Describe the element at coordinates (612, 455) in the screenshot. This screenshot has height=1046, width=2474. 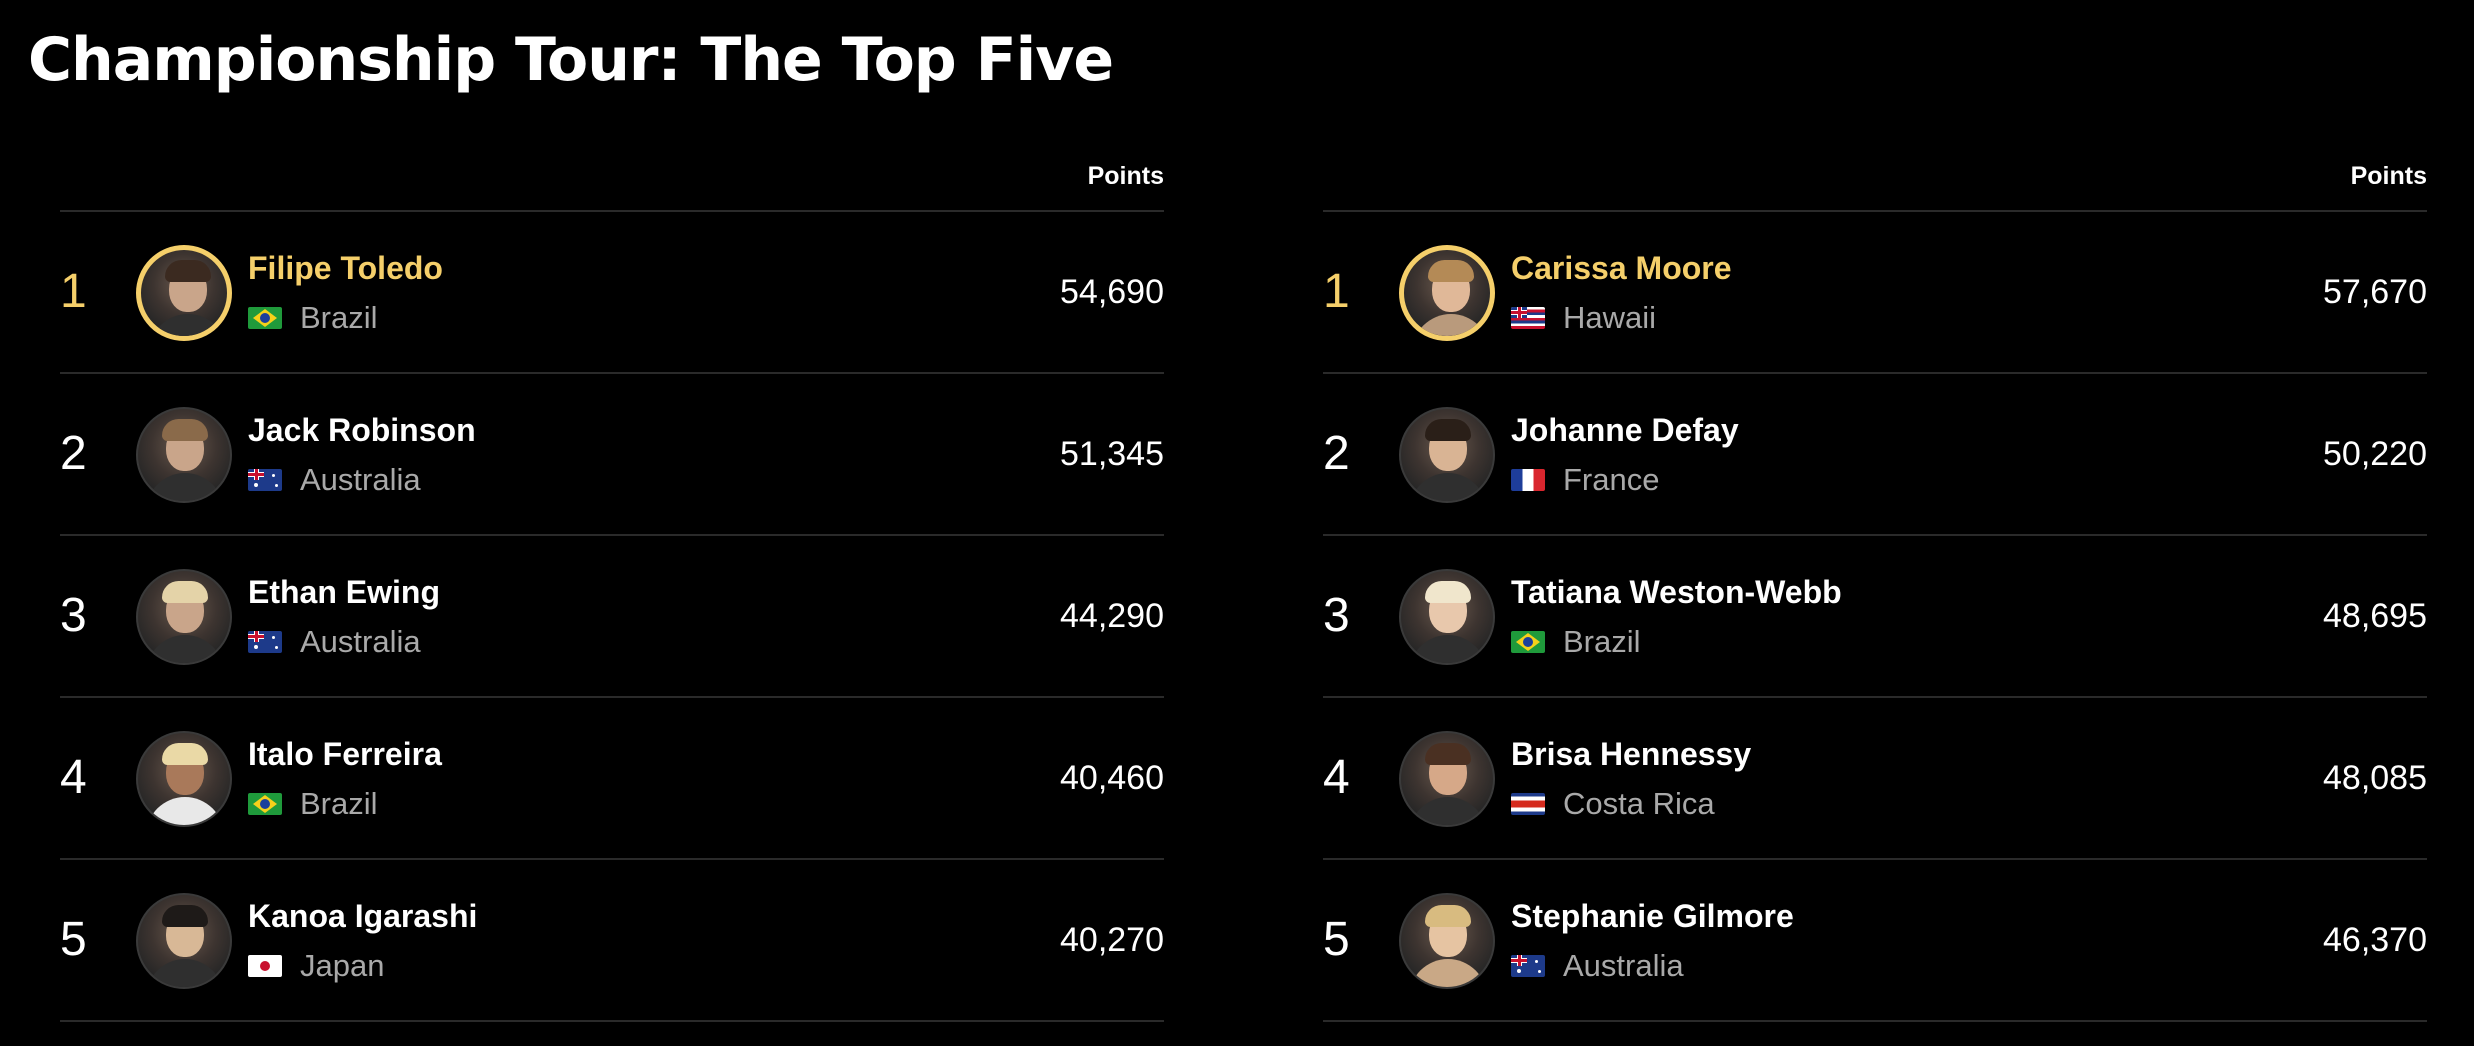
I see `leaderboard-row: 2 Jack Robinson Australia 51,345` at that location.